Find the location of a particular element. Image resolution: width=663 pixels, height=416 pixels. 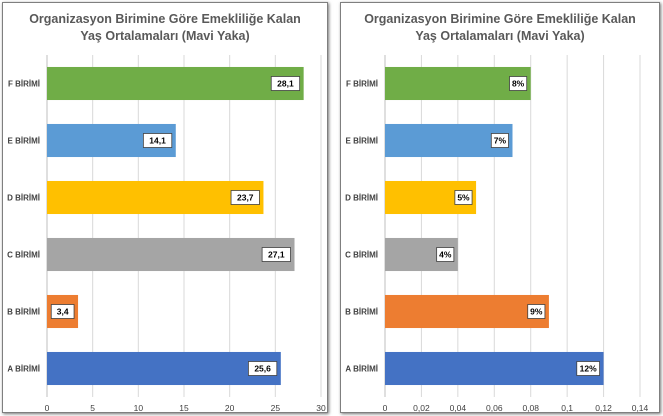

data-label: 7% is located at coordinates (500, 141).